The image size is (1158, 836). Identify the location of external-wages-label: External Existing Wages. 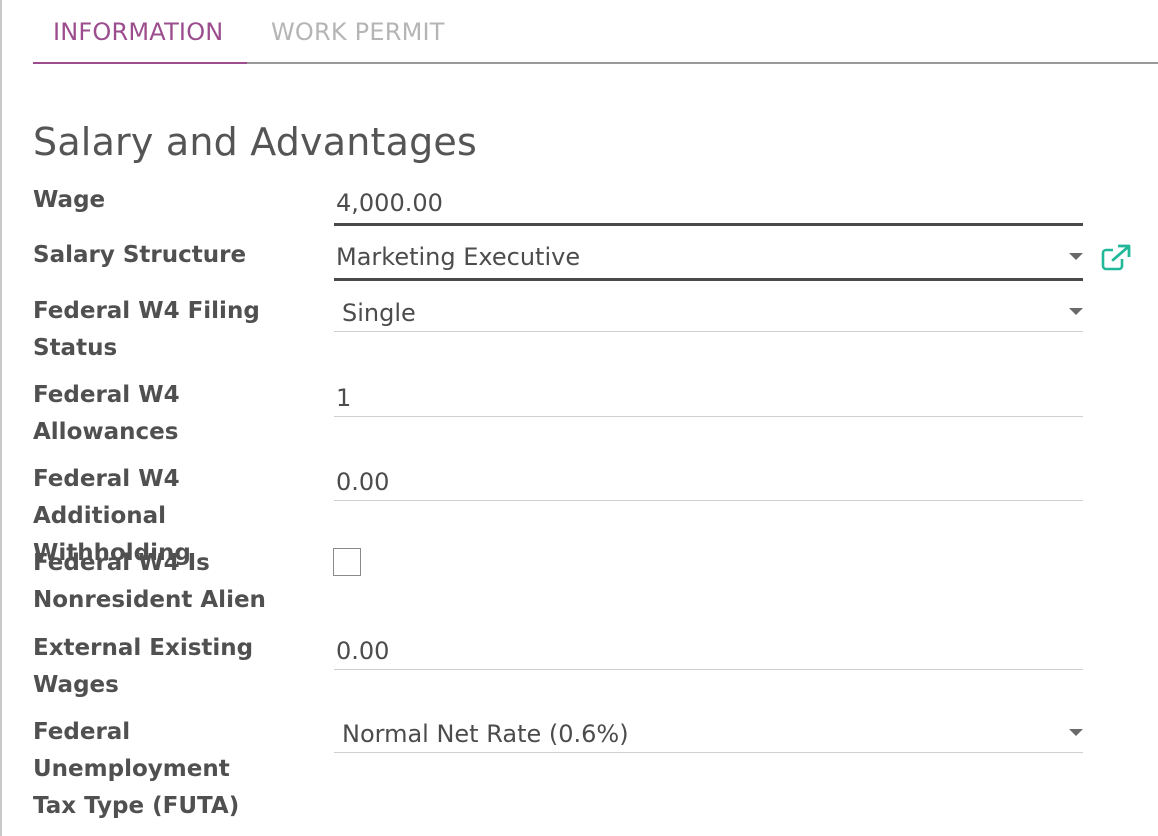
(143, 666).